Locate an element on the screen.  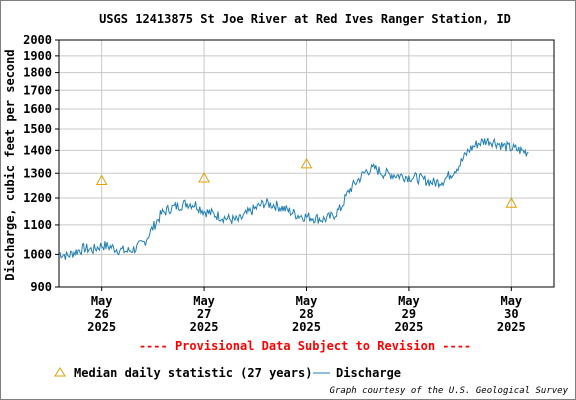
legend-median-triangle-icon is located at coordinates (60, 372).